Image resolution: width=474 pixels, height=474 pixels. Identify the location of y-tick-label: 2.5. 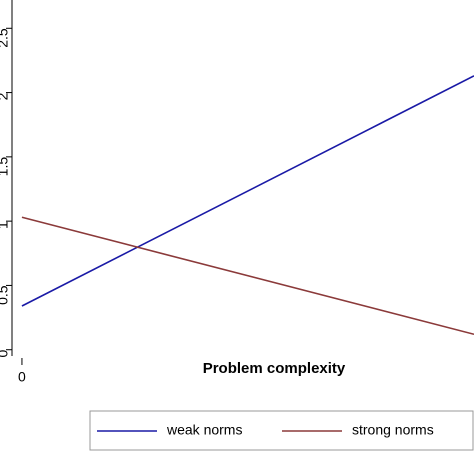
(5, 38).